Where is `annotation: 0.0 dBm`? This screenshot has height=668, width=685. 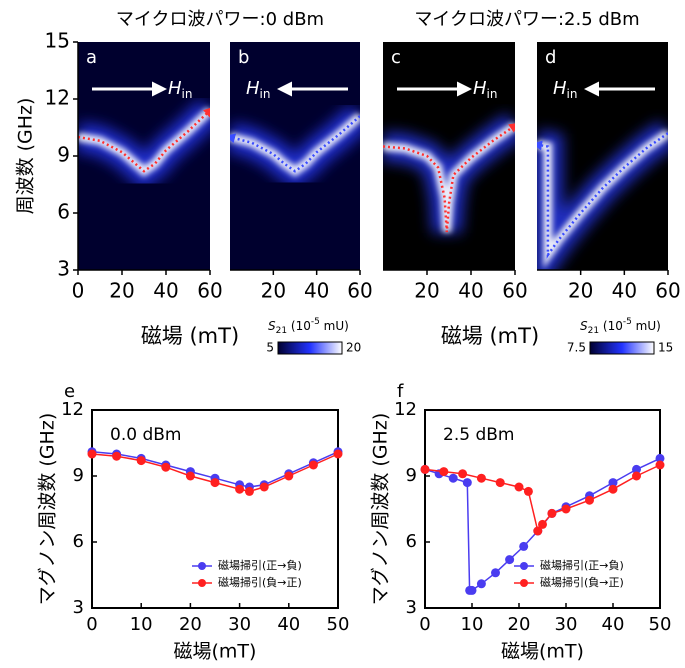
annotation: 0.0 dBm is located at coordinates (145, 435).